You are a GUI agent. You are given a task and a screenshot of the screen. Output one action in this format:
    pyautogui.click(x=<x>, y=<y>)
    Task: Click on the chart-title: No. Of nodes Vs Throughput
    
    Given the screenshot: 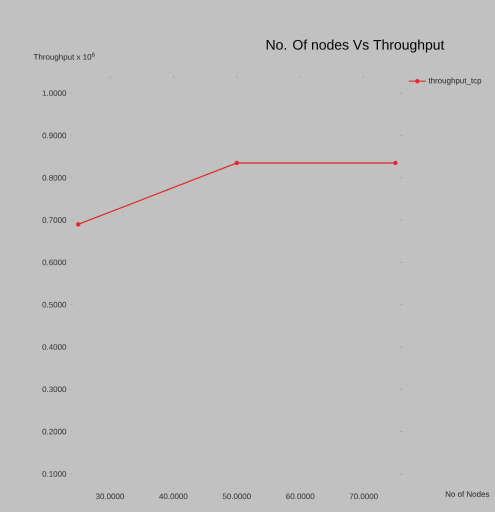 What is the action you would take?
    pyautogui.click(x=355, y=45)
    